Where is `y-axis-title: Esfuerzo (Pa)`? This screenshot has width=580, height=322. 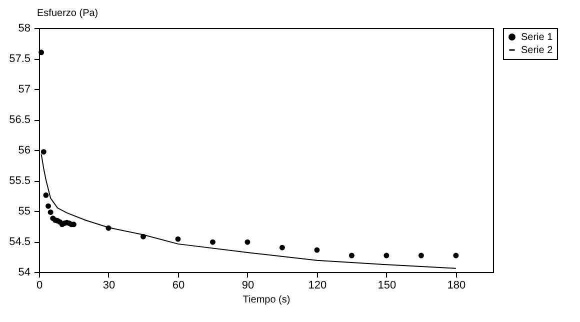
y-axis-title: Esfuerzo (Pa) is located at coordinates (67, 13).